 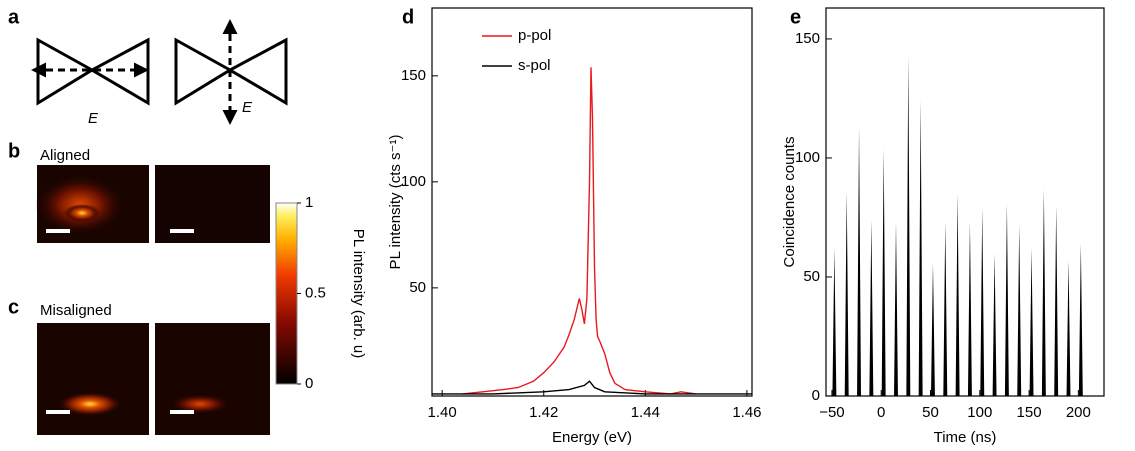 I want to click on x-axis-label: Energy (eV), so click(x=592, y=437).